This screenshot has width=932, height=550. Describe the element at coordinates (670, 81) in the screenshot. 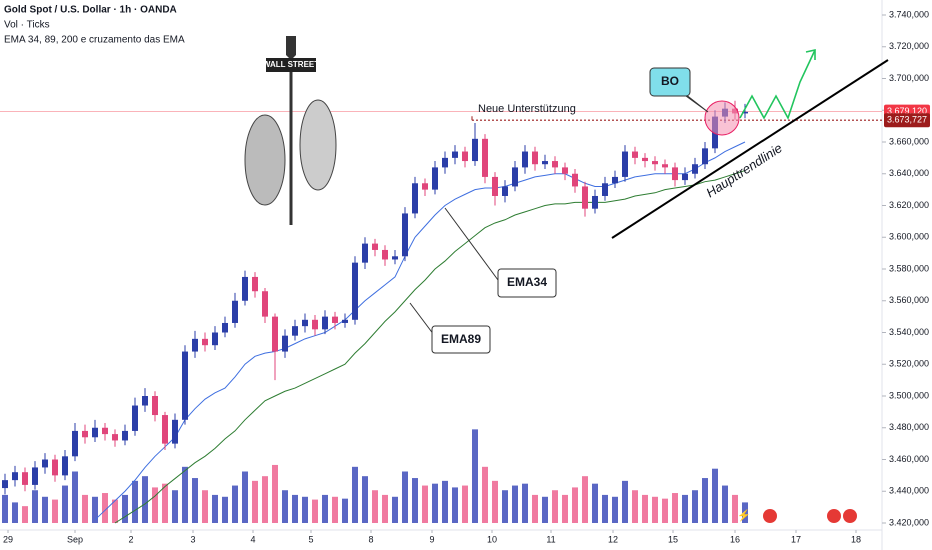

I see `bo-label: BO` at that location.